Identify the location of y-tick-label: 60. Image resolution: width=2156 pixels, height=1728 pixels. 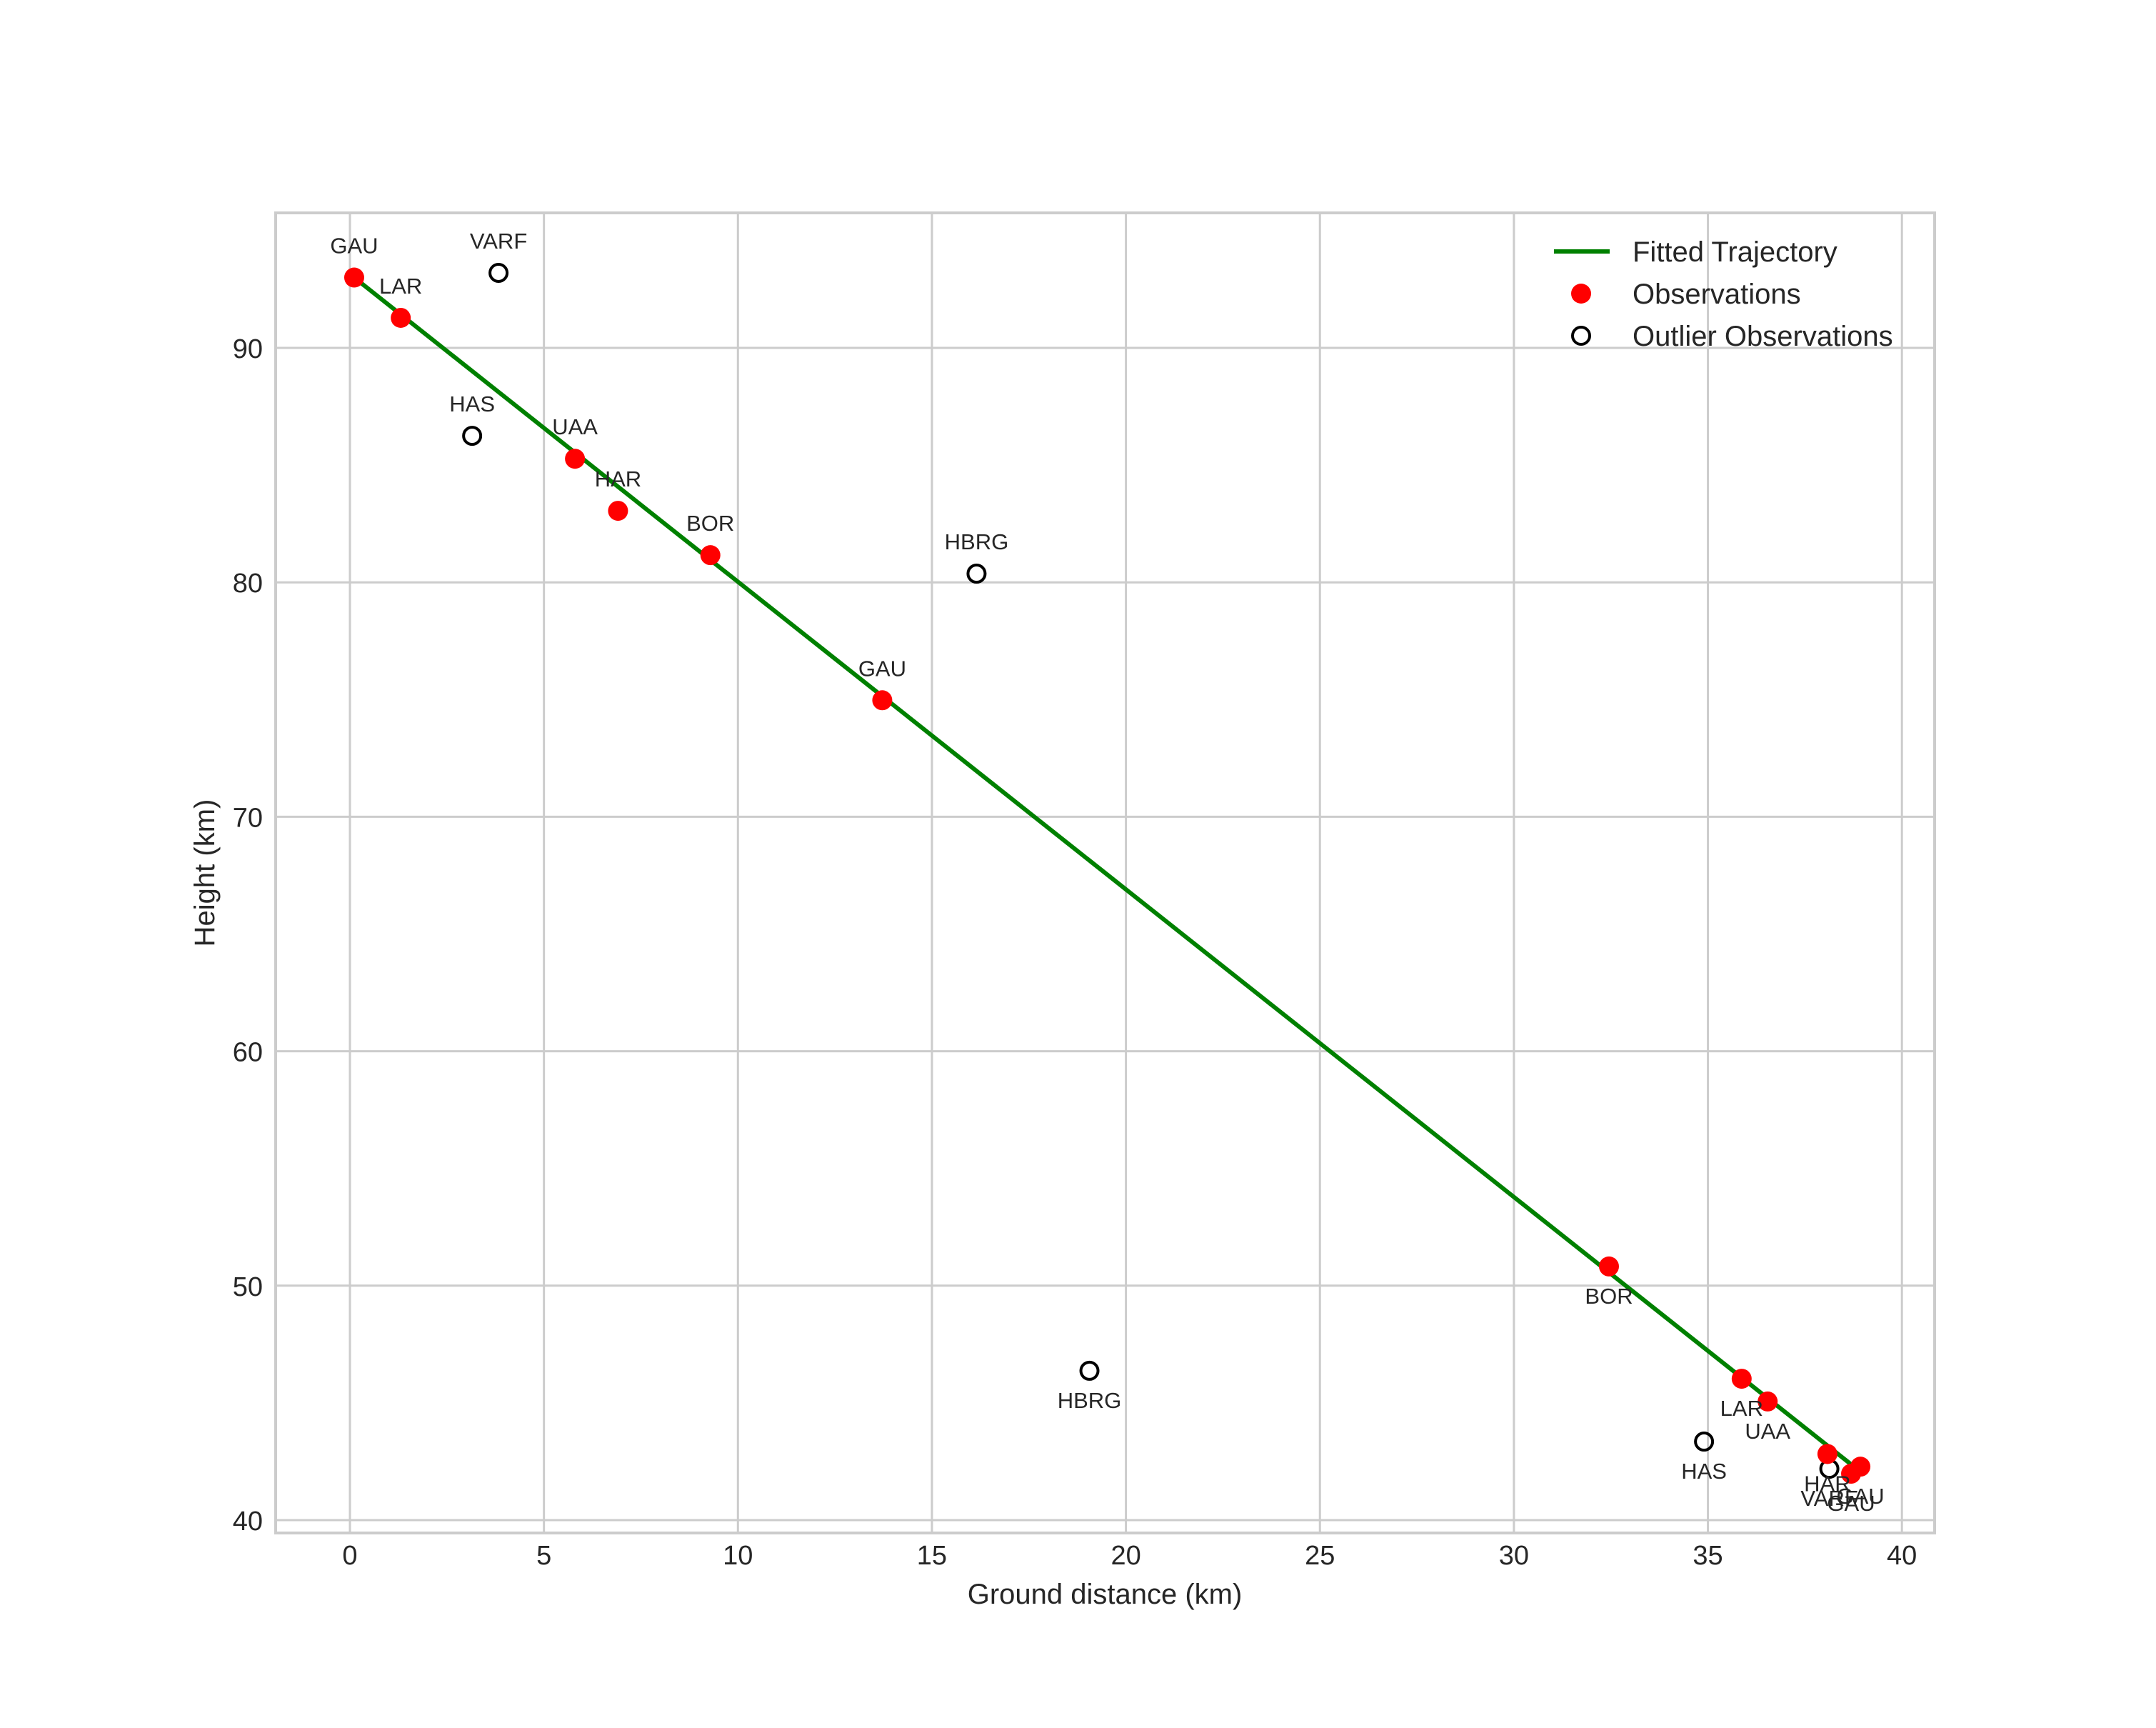
(248, 1053).